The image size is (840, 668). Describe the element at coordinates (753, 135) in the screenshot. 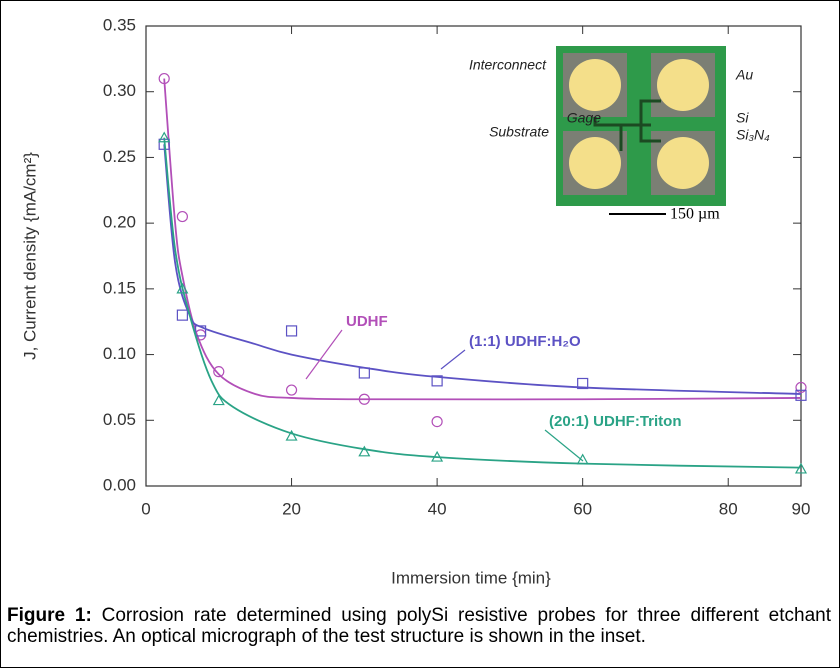

I see `inset-label: Si₃N₄` at that location.